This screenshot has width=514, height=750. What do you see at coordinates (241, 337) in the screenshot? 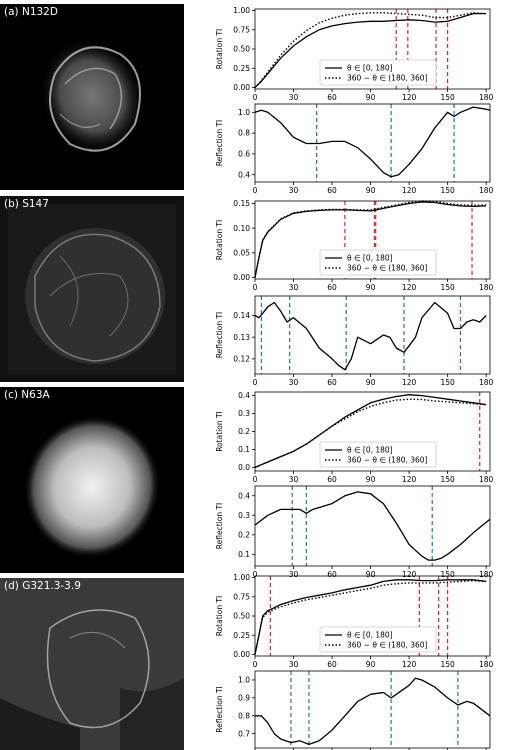
I see `panel-1-reflection-ytick-label-1: 0.13` at bounding box center [241, 337].